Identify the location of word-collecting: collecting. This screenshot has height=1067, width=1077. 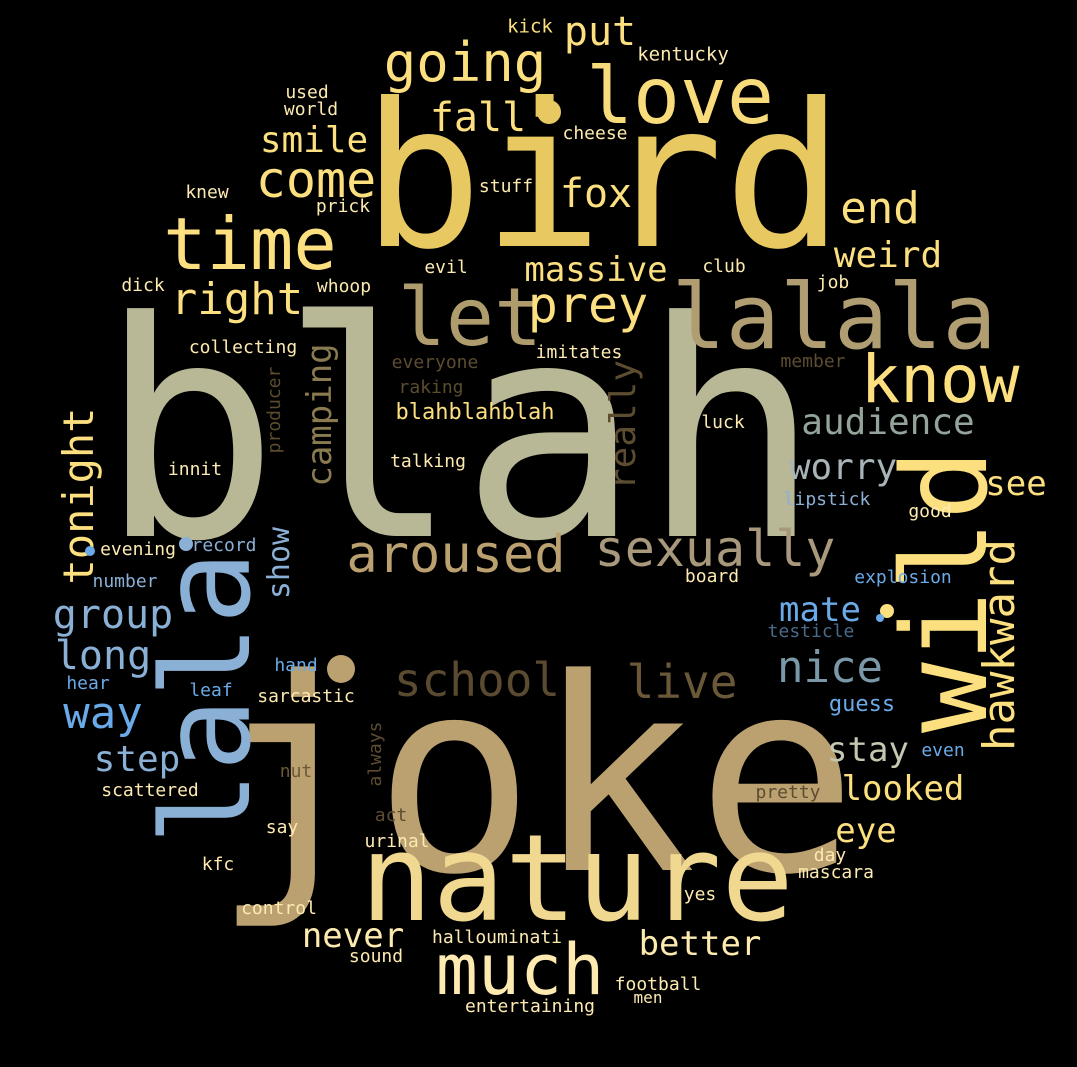
(243, 347).